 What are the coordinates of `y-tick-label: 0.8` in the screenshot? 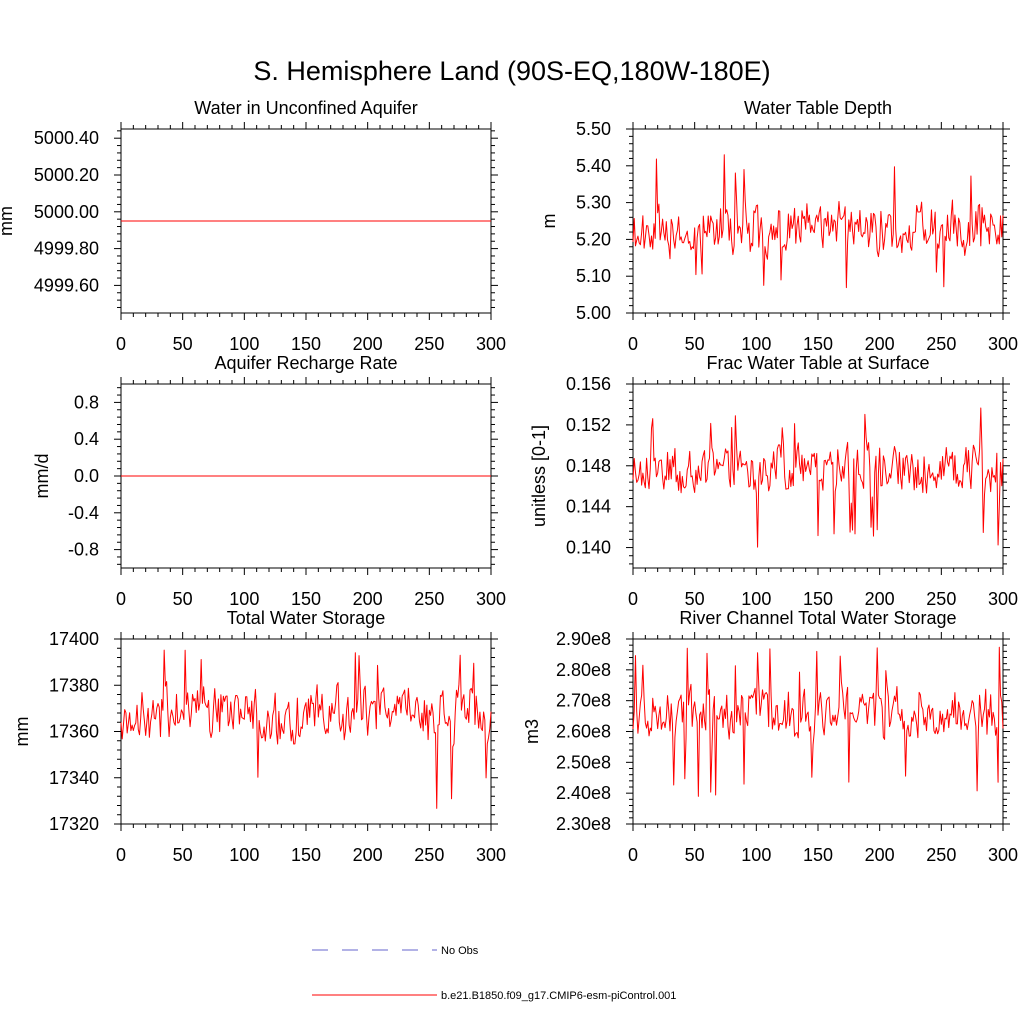 It's located at (86, 402).